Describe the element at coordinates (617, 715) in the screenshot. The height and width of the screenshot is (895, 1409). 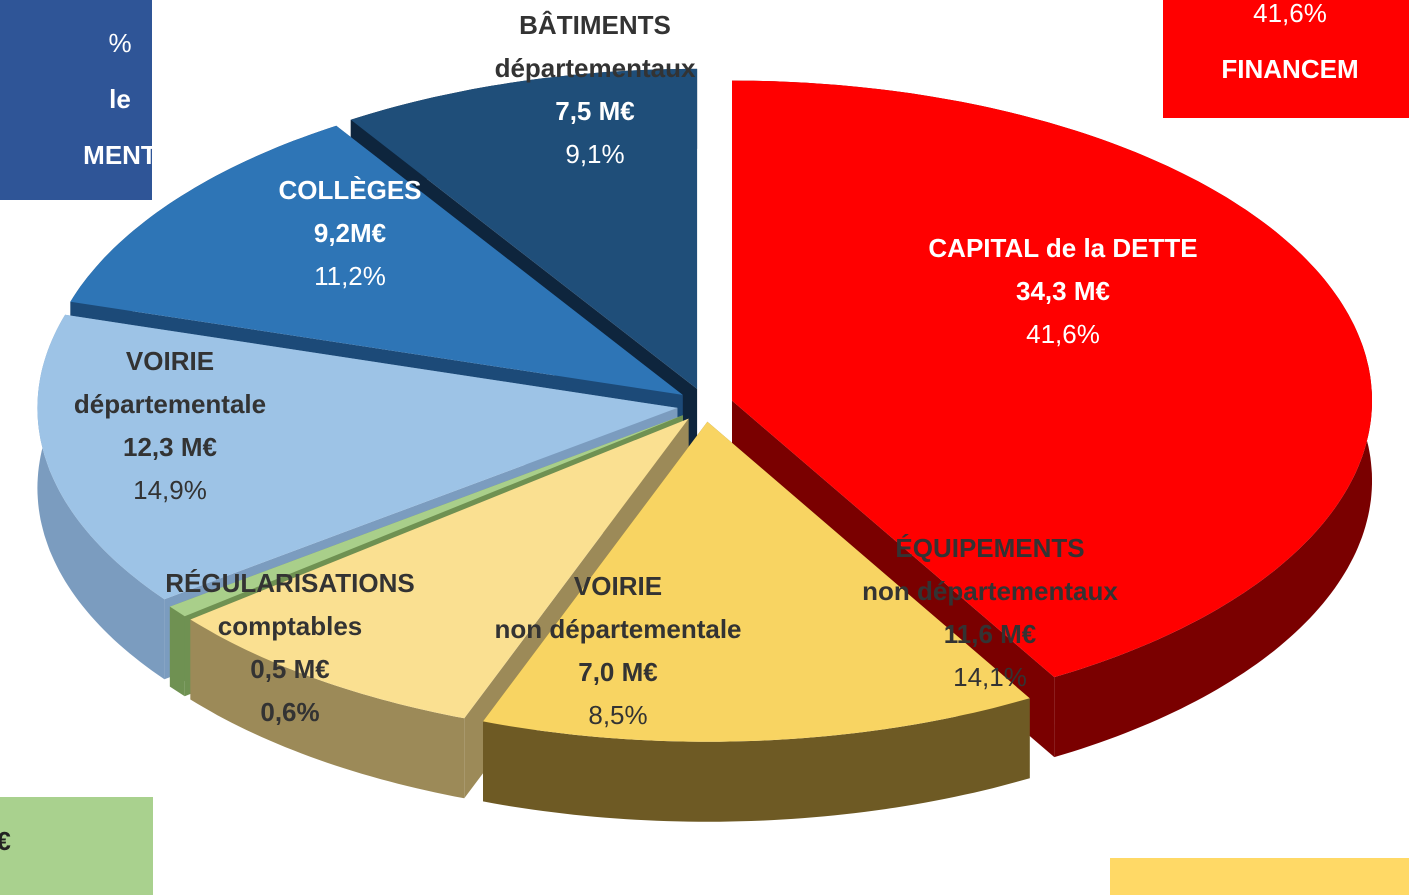
I see `slice-percent: 8,5%` at that location.